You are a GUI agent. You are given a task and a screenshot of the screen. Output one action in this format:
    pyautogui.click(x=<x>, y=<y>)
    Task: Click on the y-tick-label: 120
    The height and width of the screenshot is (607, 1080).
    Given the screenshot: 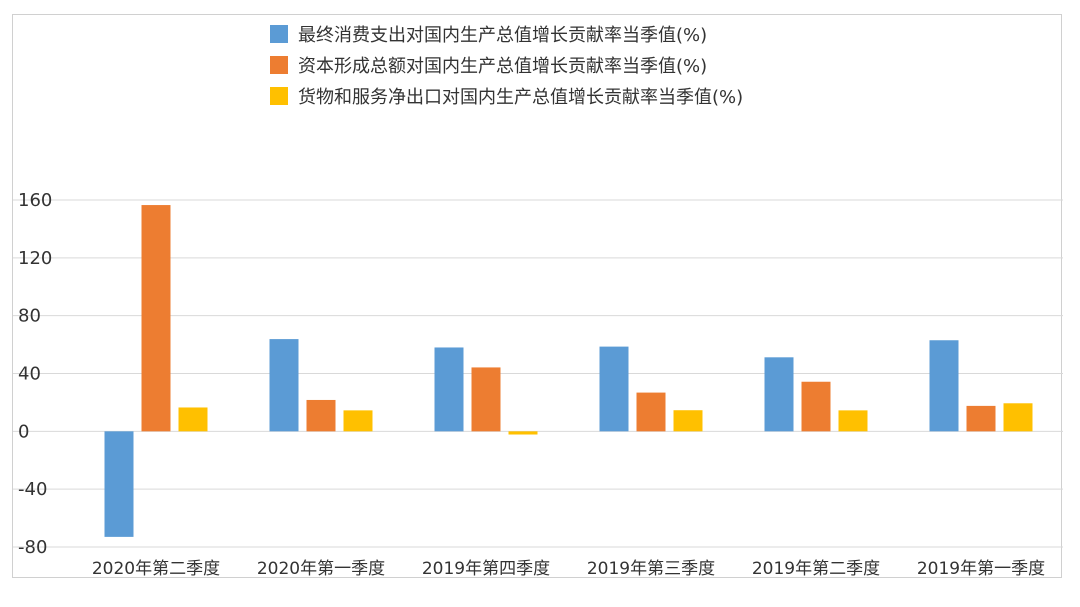 What is the action you would take?
    pyautogui.click(x=35, y=258)
    